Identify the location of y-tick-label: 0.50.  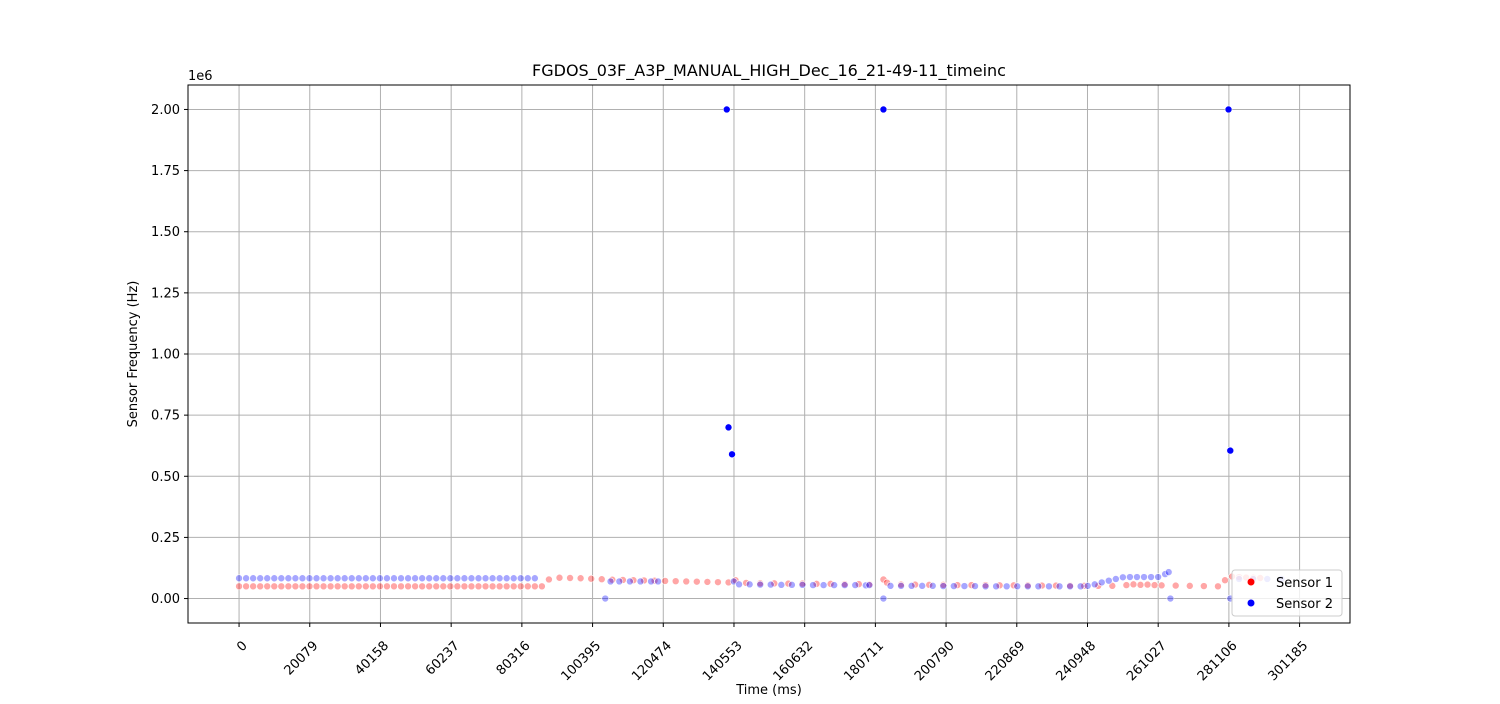
(165, 477).